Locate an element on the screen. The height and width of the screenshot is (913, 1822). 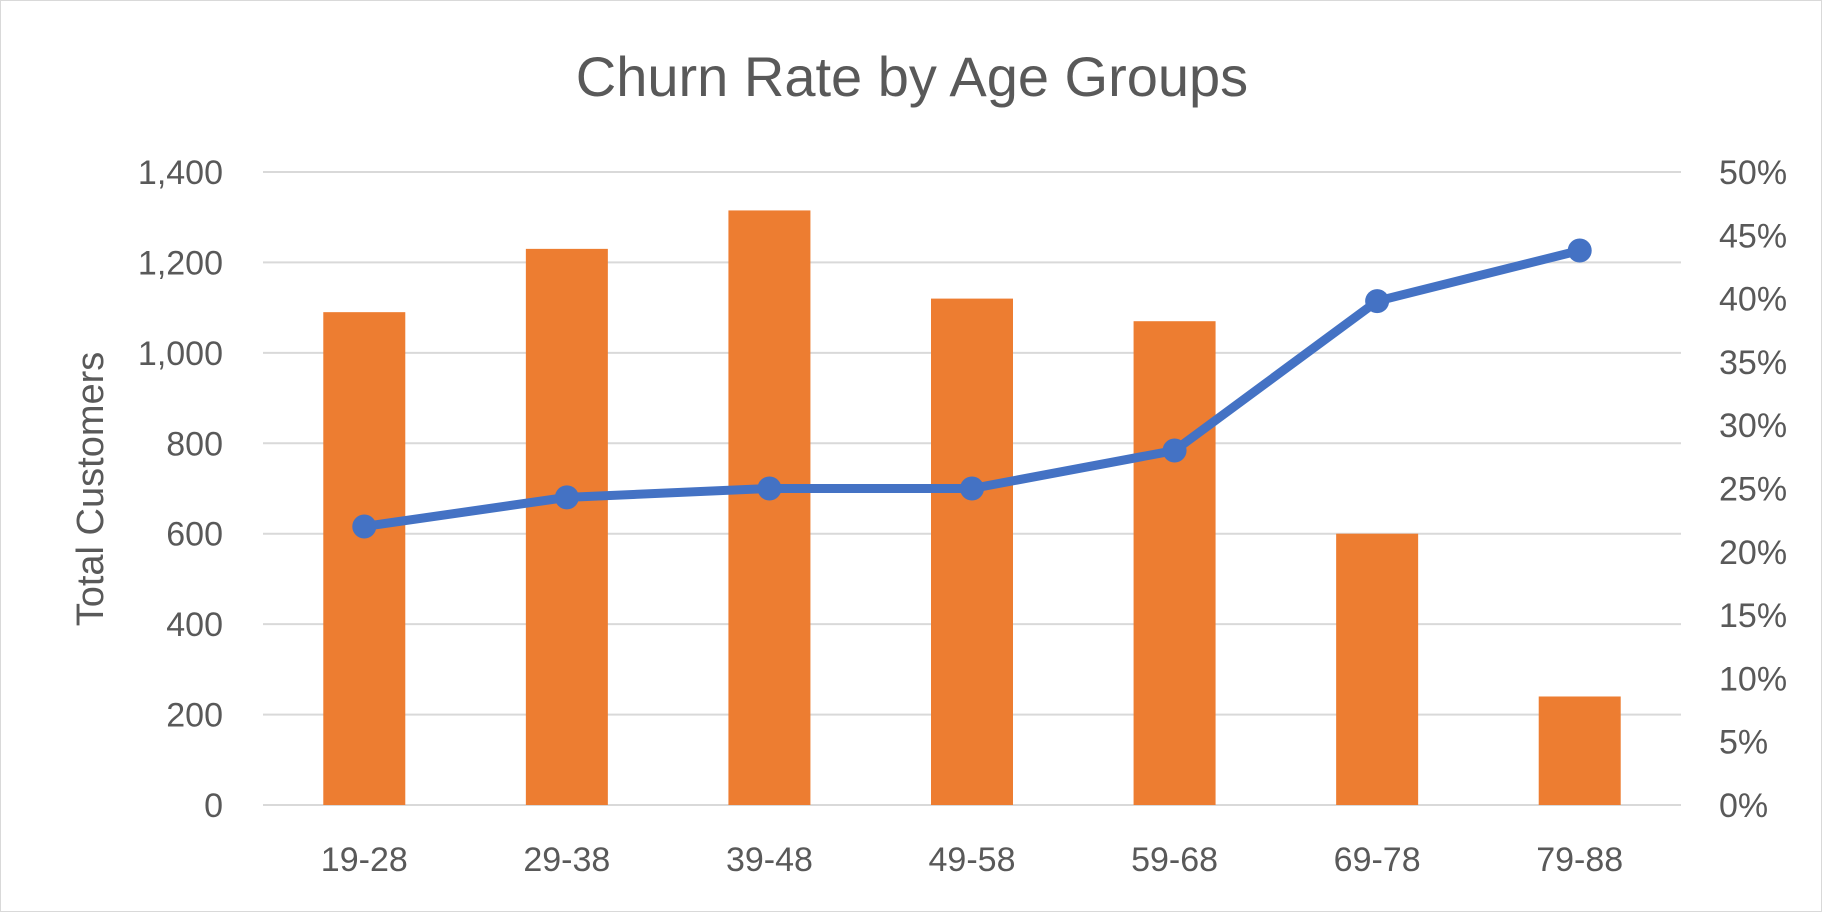
x-axis-ticks: 19-28 29-38 39-48 49-58 59-68 69-78 79-88 is located at coordinates (972, 860).